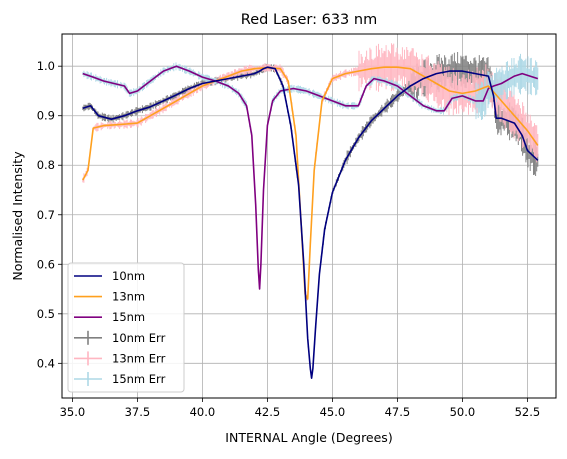  What do you see at coordinates (203, 412) in the screenshot?
I see `x-tick-label: 40.0` at bounding box center [203, 412].